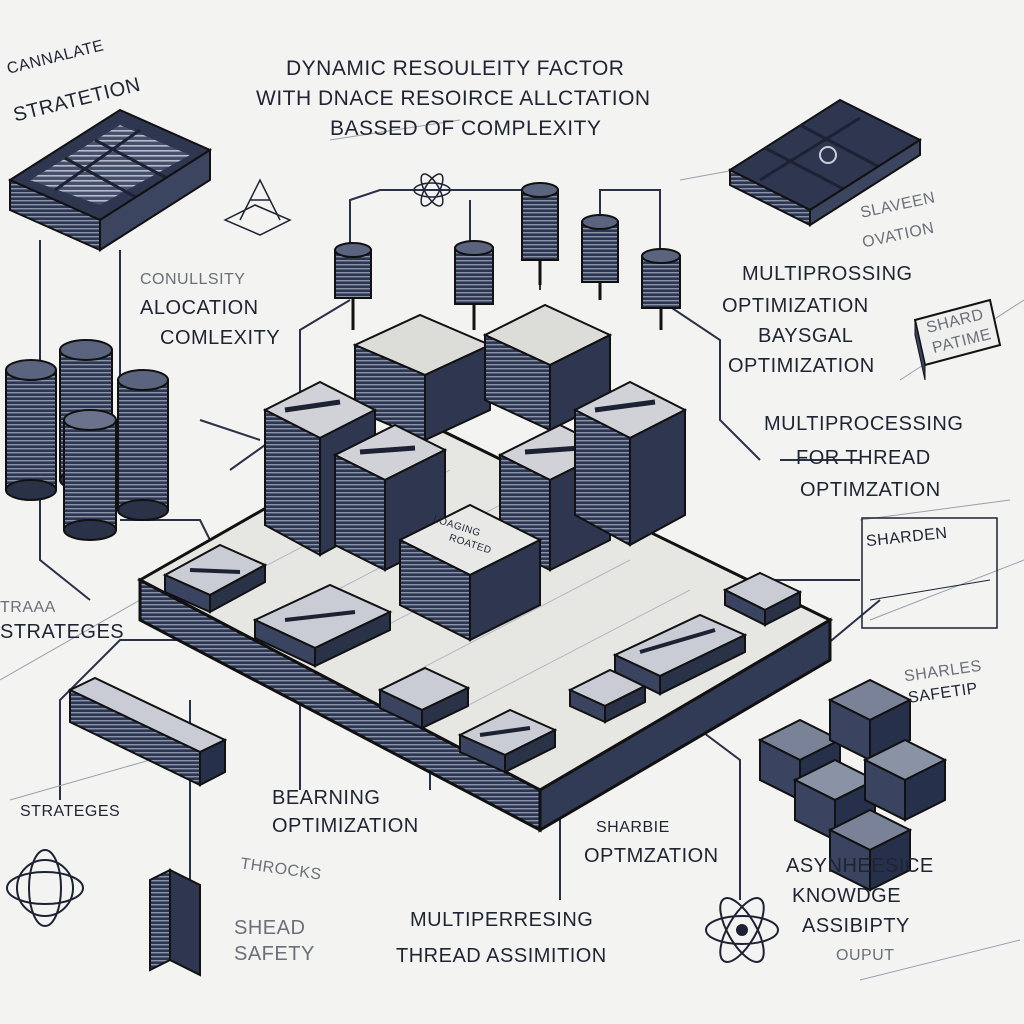  I want to click on title-line-1: DYNAMIC RESOULEITY FACTOR, so click(455, 68).